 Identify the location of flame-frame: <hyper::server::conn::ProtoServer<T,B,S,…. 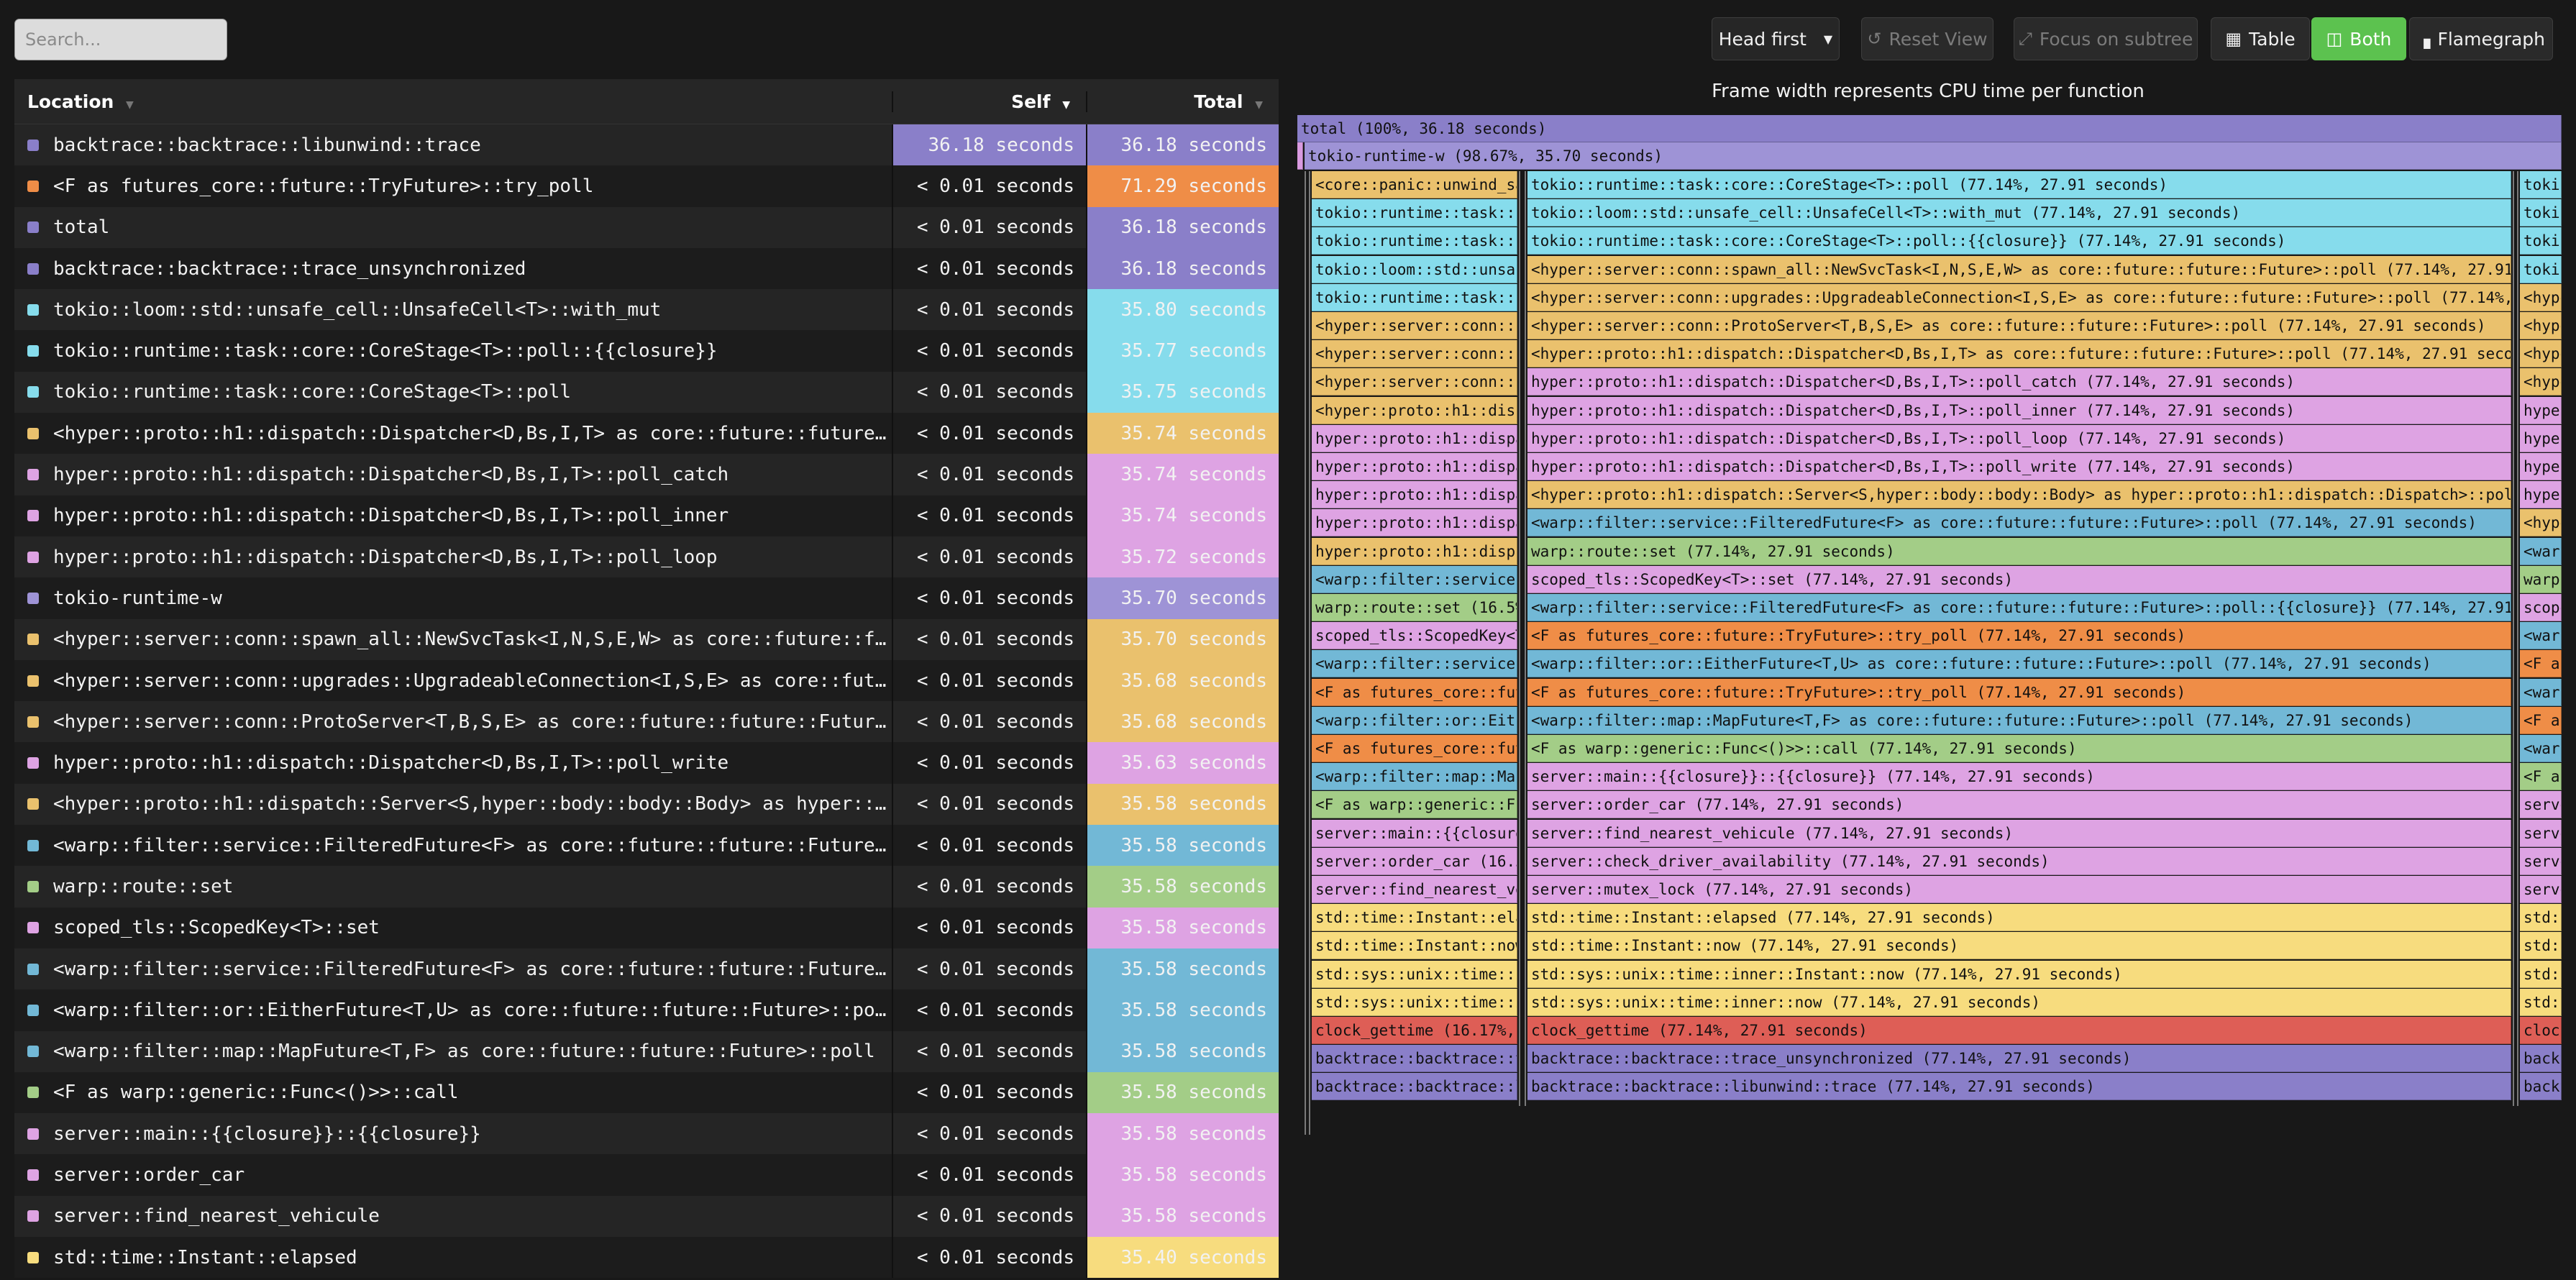
(2019, 325).